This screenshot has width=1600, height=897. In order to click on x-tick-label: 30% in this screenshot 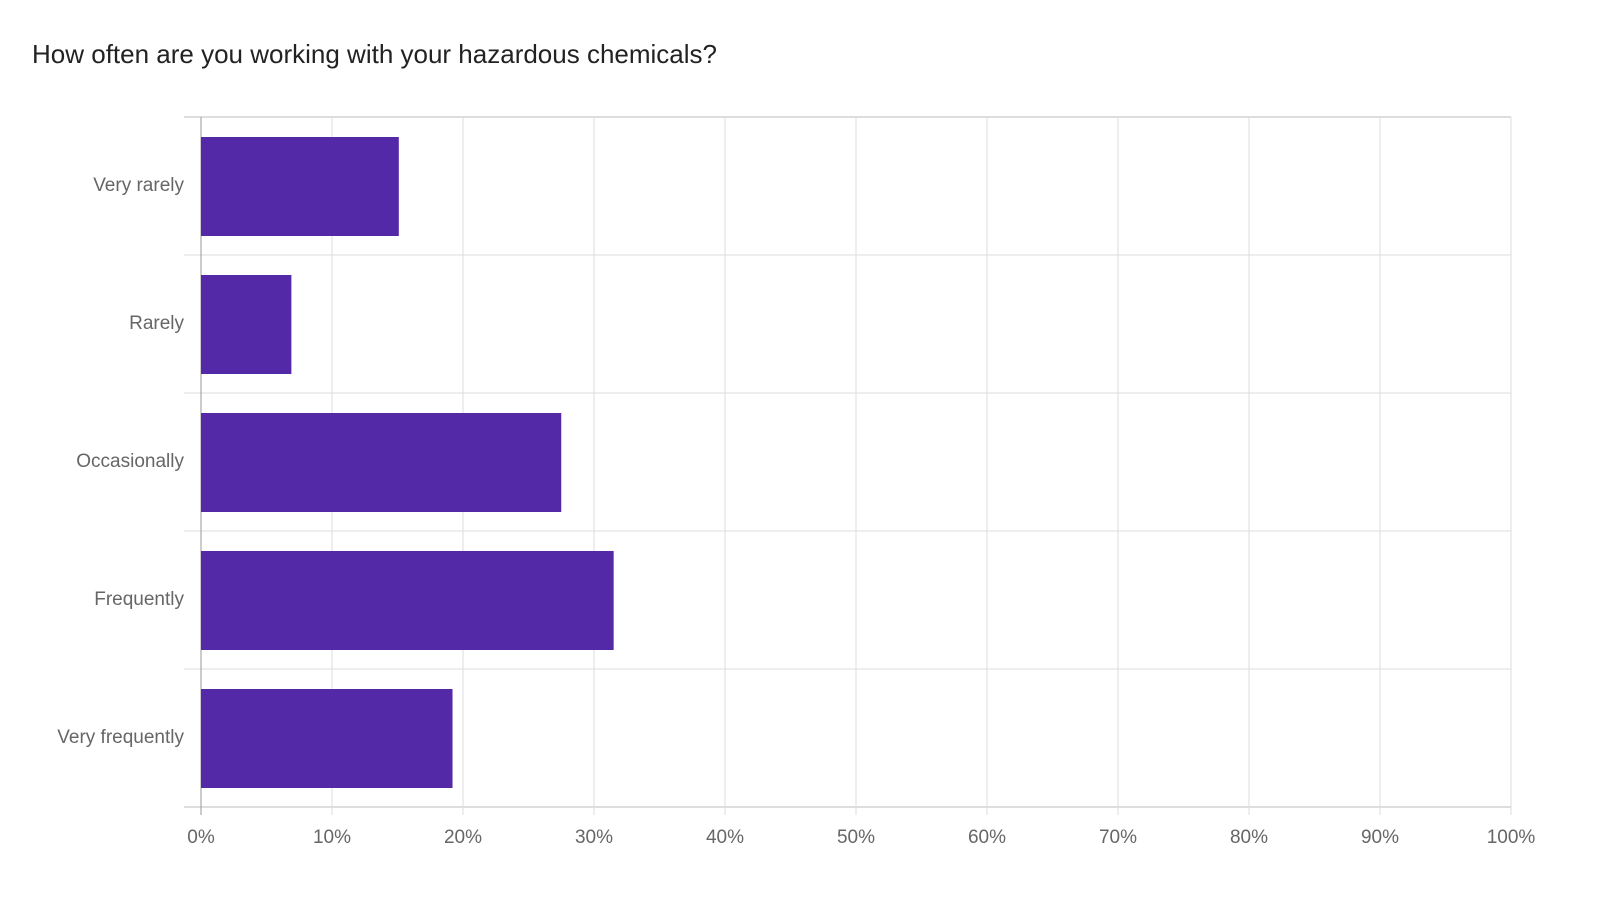, I will do `click(594, 837)`.